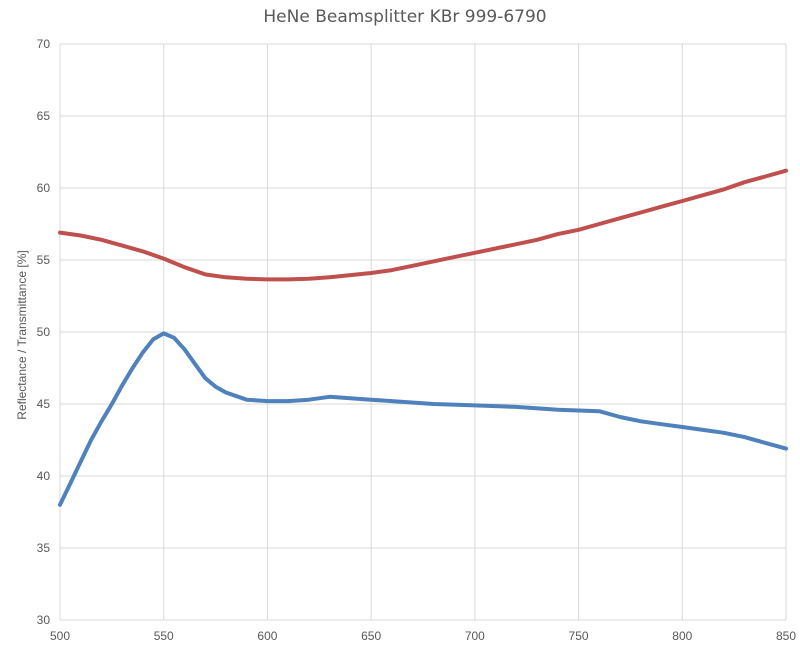 The image size is (800, 652). Describe the element at coordinates (44, 548) in the screenshot. I see `y-tick-label: 35` at that location.